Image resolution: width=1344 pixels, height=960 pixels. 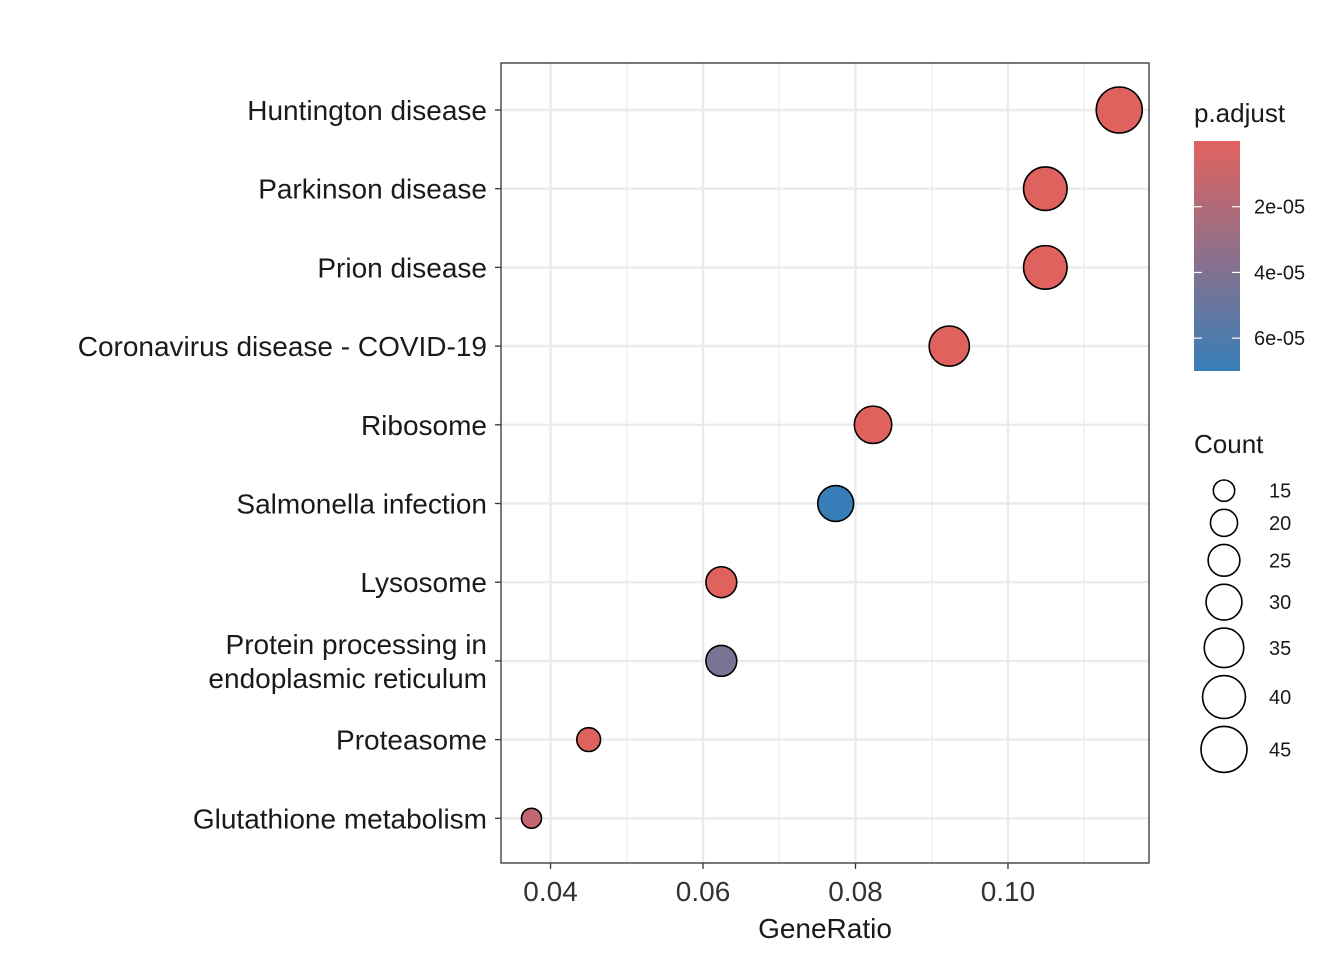 I want to click on category-label: endoplasmic reticulum, so click(x=347, y=678).